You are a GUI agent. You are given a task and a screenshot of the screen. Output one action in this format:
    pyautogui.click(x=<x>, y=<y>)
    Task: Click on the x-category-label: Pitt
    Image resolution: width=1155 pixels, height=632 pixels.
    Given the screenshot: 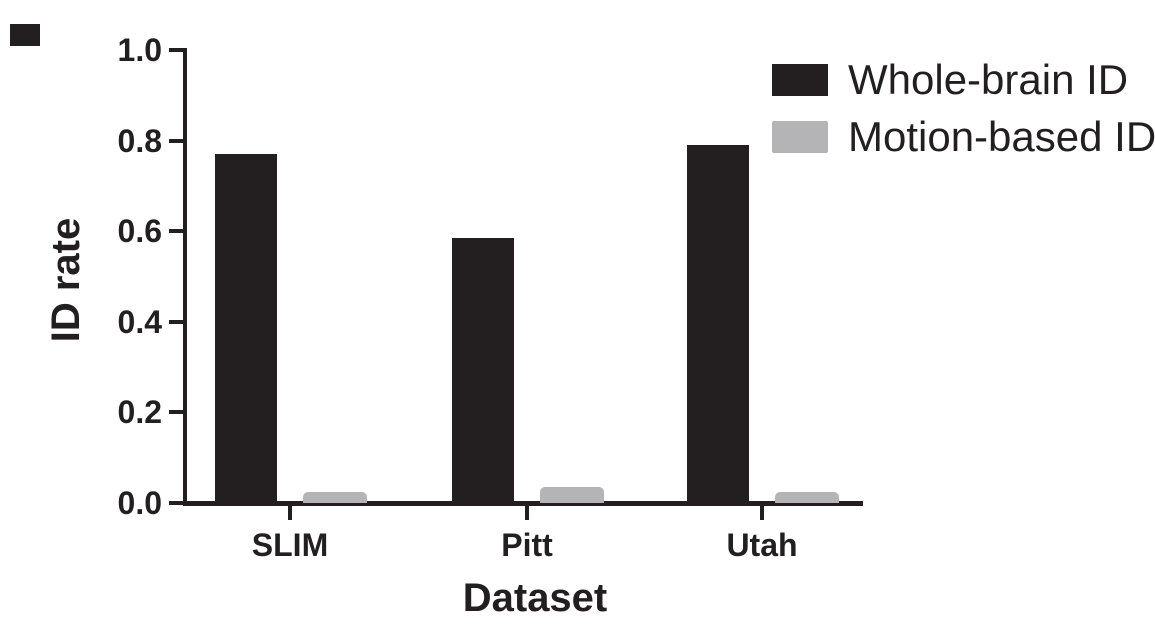 What is the action you would take?
    pyautogui.click(x=527, y=545)
    